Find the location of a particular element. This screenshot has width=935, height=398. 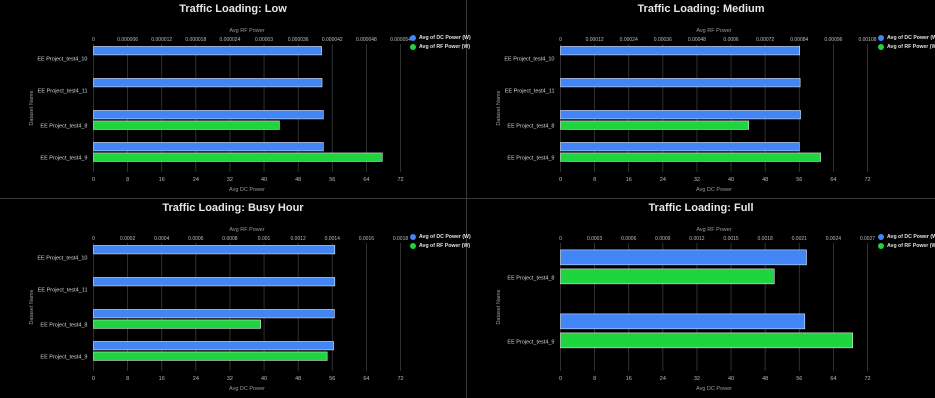

x2-tick-label: 0.0016 is located at coordinates (367, 239).